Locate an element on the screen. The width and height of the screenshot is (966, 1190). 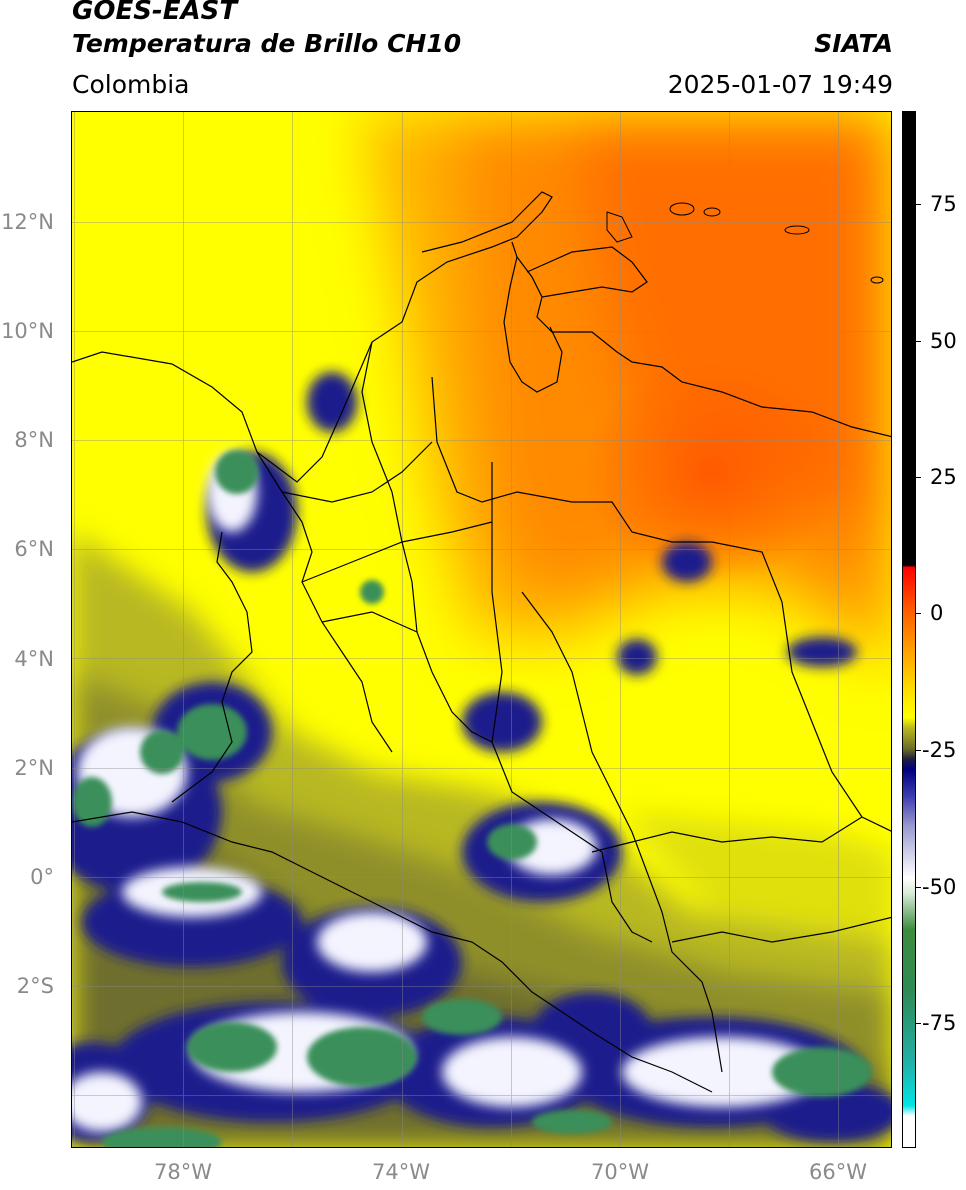
lat-tick-8n: 8°N is located at coordinates (34, 440).